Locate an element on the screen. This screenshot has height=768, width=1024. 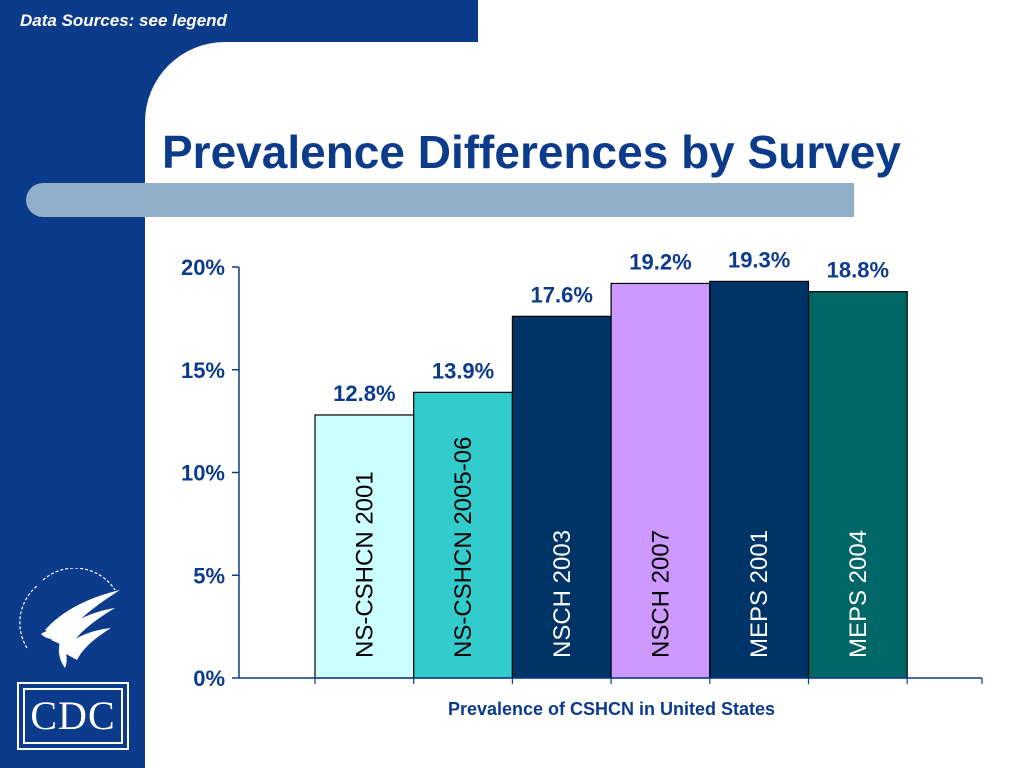
y-tick-label: 10% is located at coordinates (203, 473).